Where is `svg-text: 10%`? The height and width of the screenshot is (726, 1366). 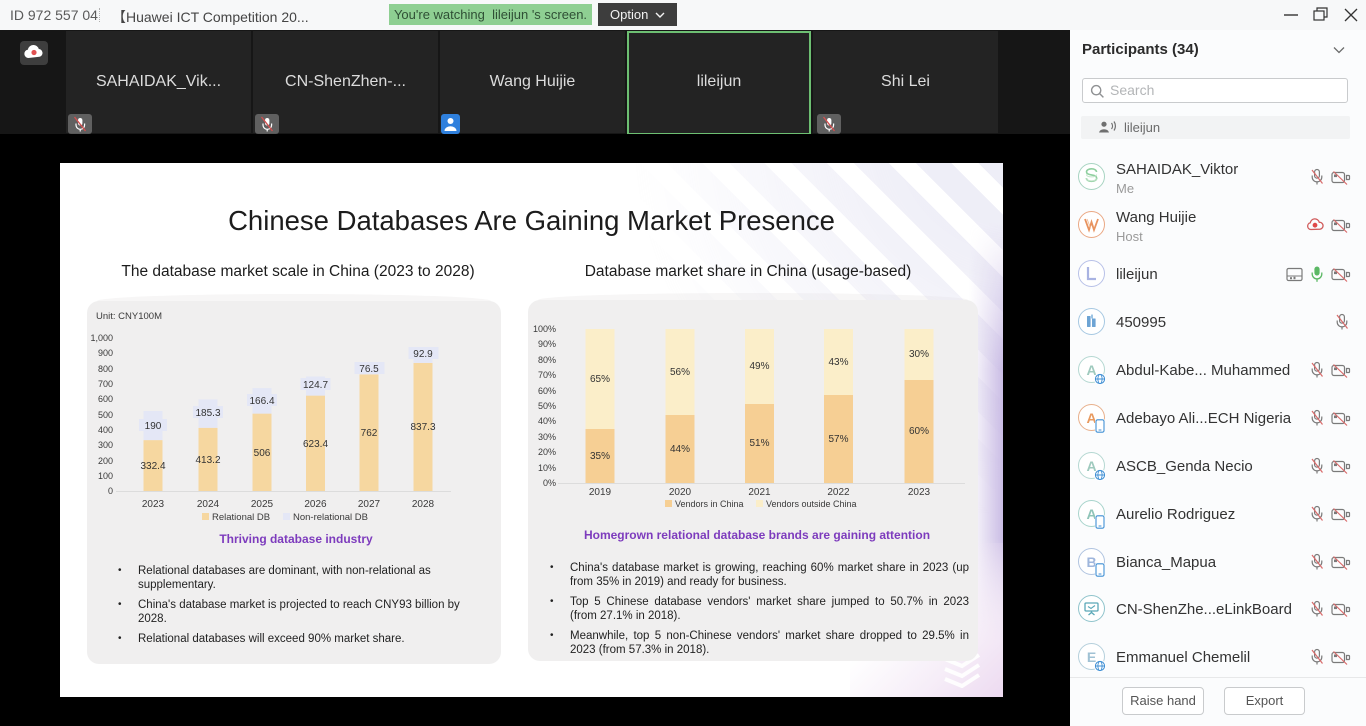
svg-text: 10% is located at coordinates (547, 468).